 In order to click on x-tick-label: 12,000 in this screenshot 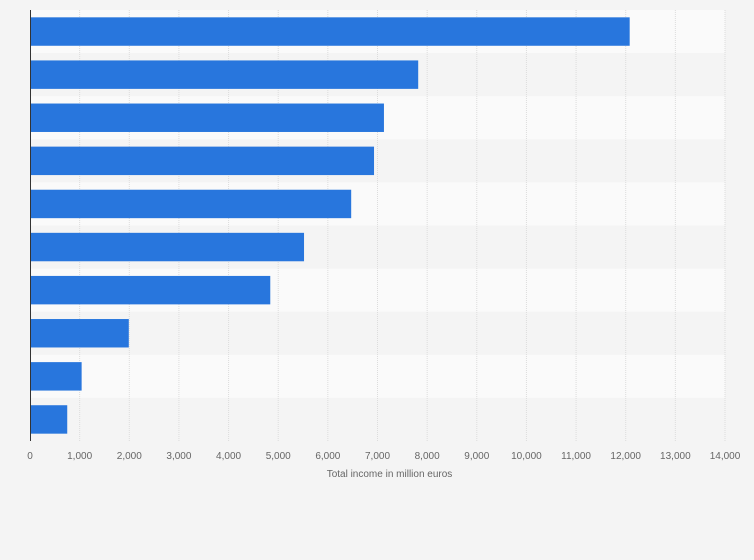, I will do `click(625, 456)`.